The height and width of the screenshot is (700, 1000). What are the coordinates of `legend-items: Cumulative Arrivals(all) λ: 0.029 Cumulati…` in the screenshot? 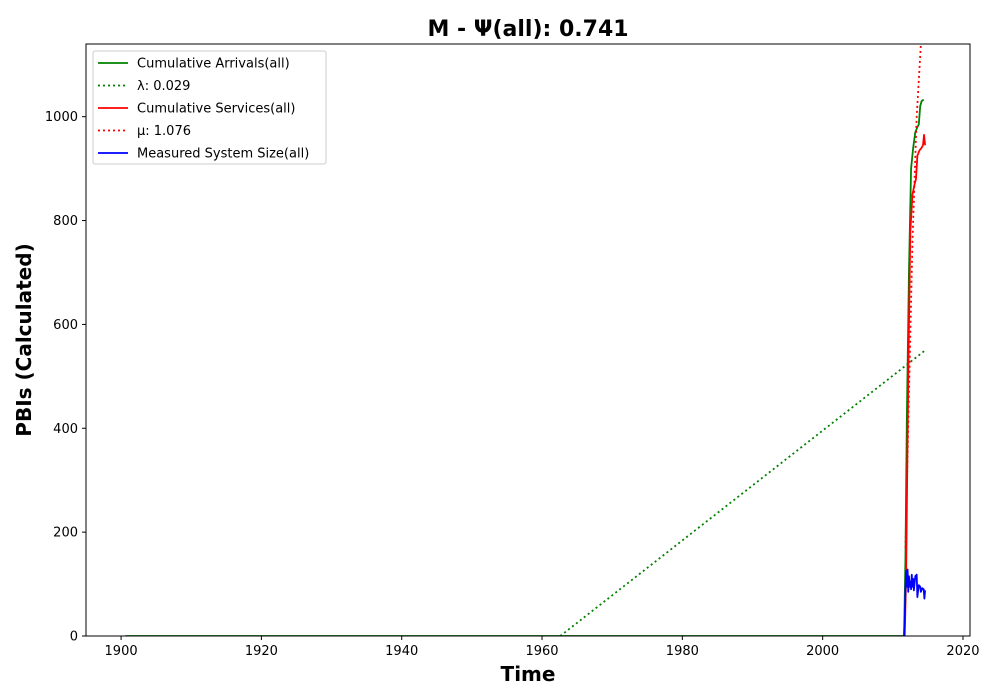 It's located at (203, 109).